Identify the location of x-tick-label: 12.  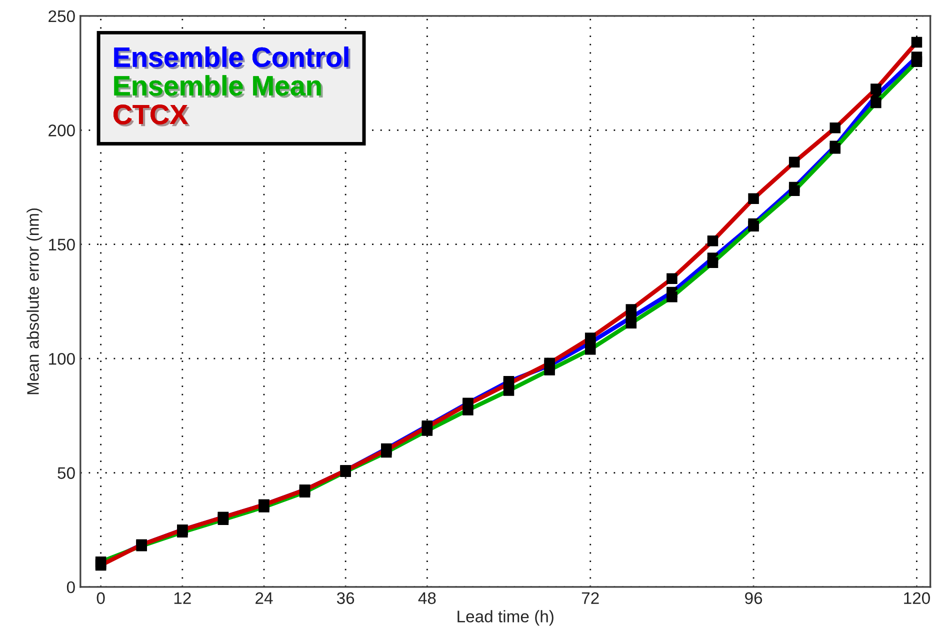
(182, 598).